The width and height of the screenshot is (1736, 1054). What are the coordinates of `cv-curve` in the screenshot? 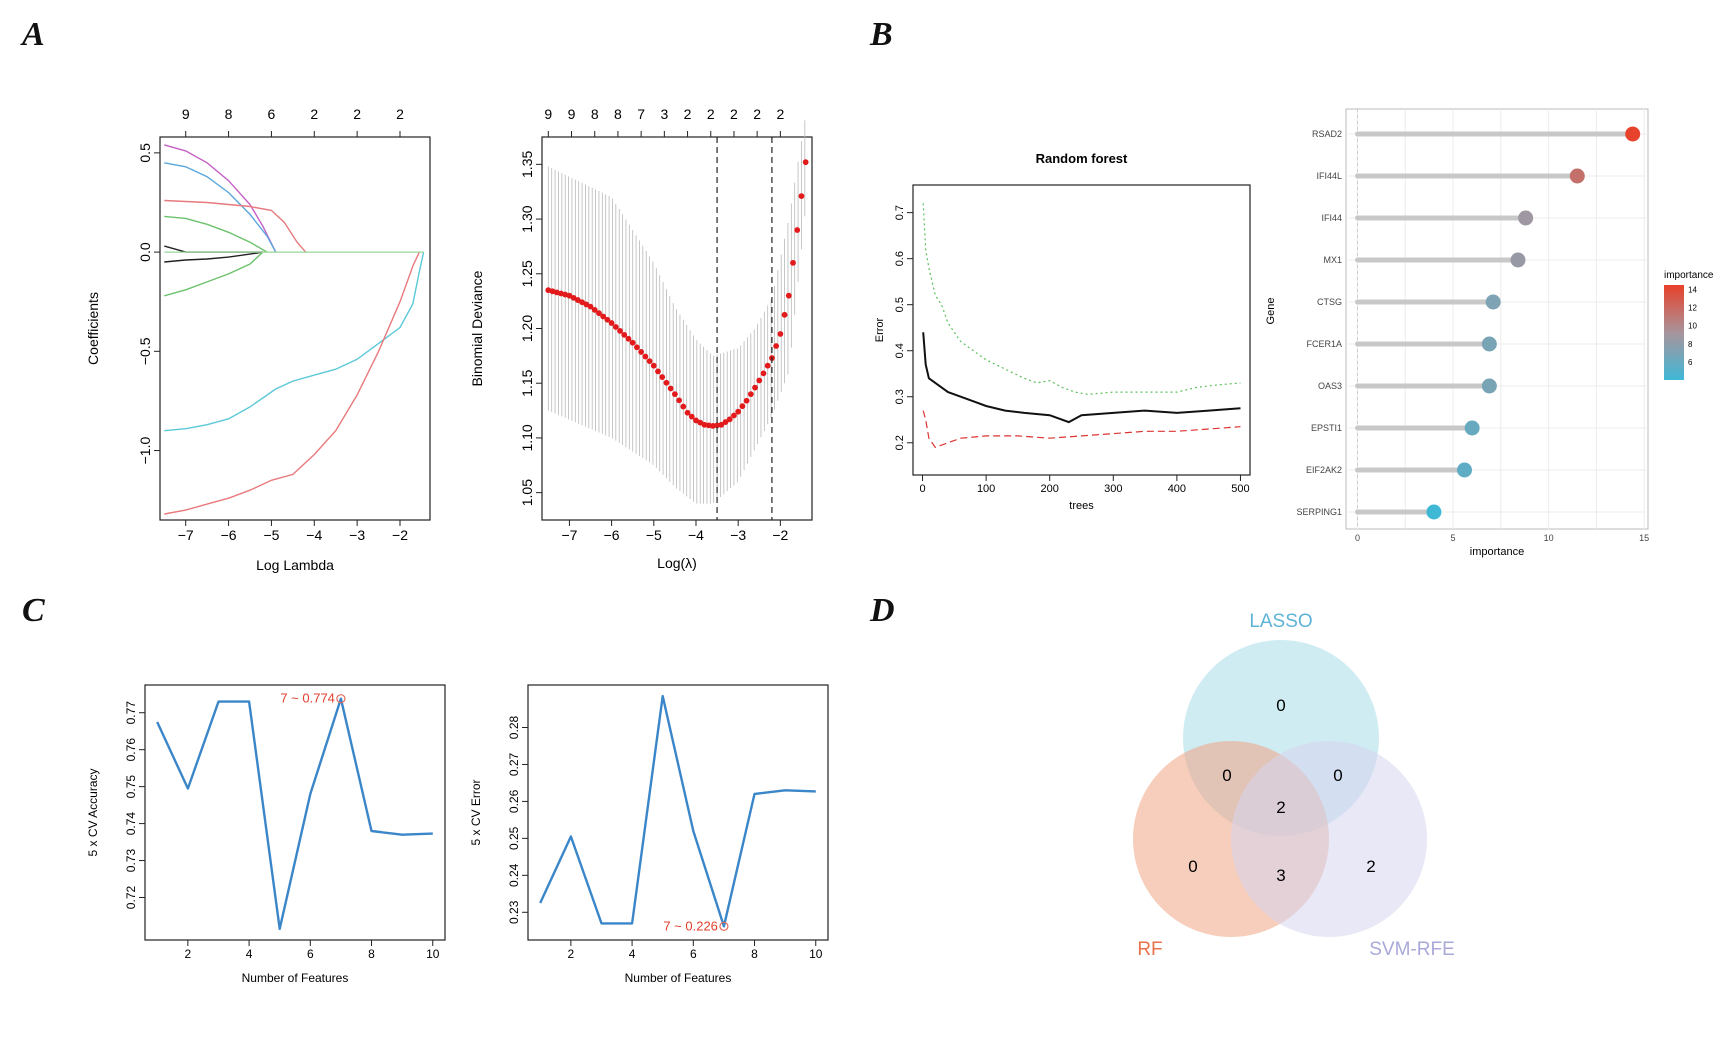 It's located at (677, 811).